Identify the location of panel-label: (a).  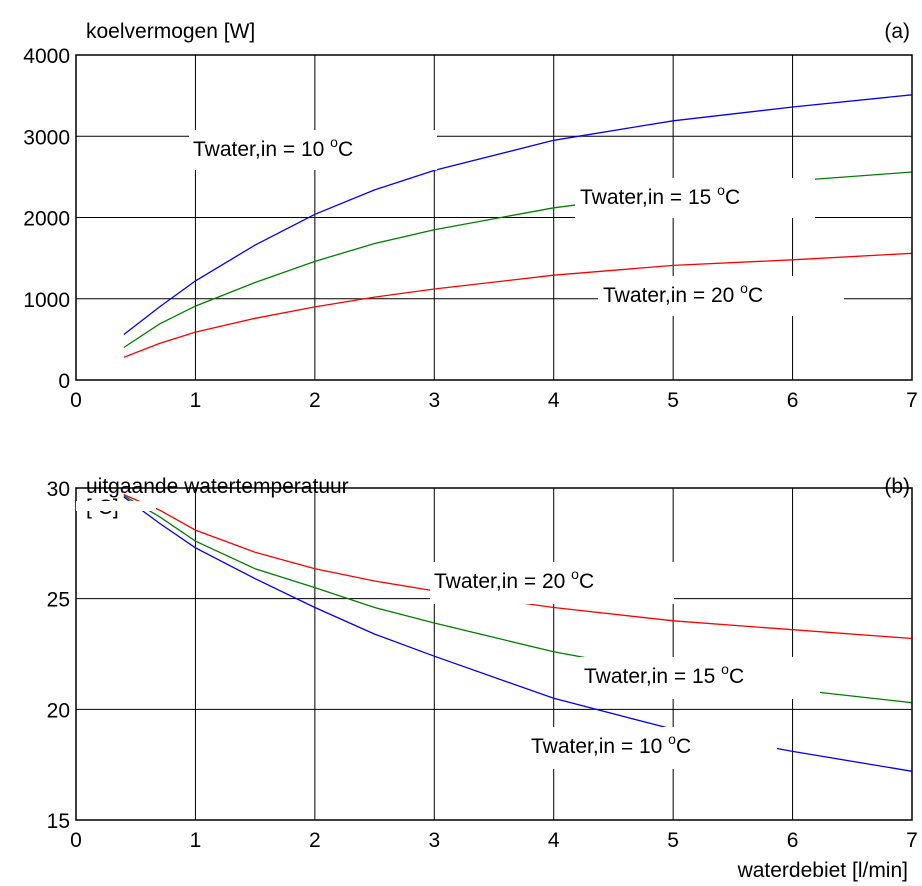
(897, 31).